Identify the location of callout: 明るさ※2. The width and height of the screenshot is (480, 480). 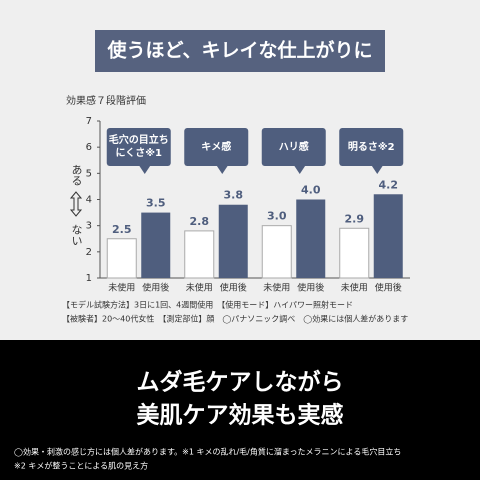
(371, 147).